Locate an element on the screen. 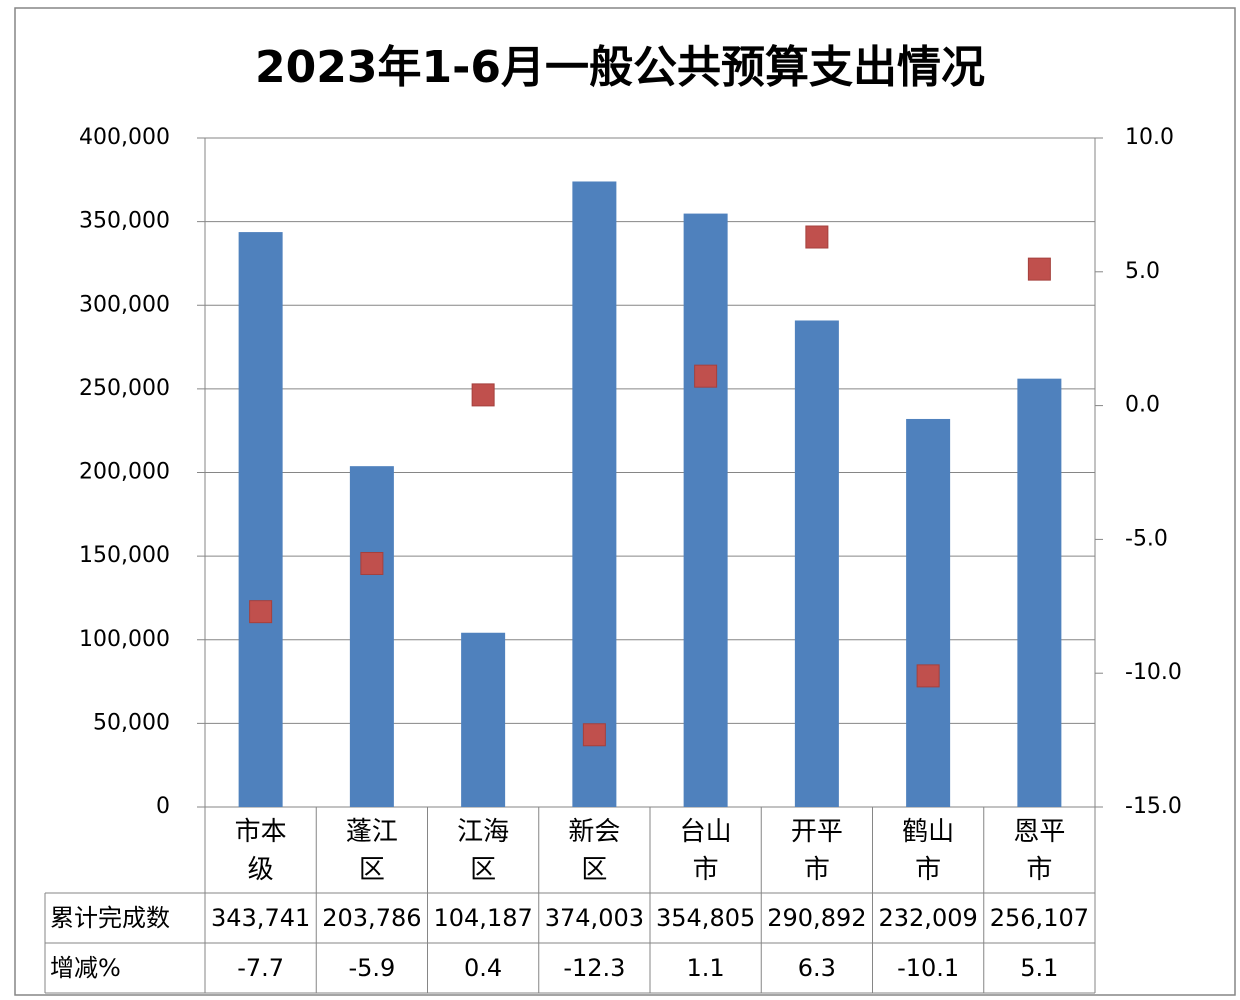  table-cell: 354,805 is located at coordinates (705, 918).